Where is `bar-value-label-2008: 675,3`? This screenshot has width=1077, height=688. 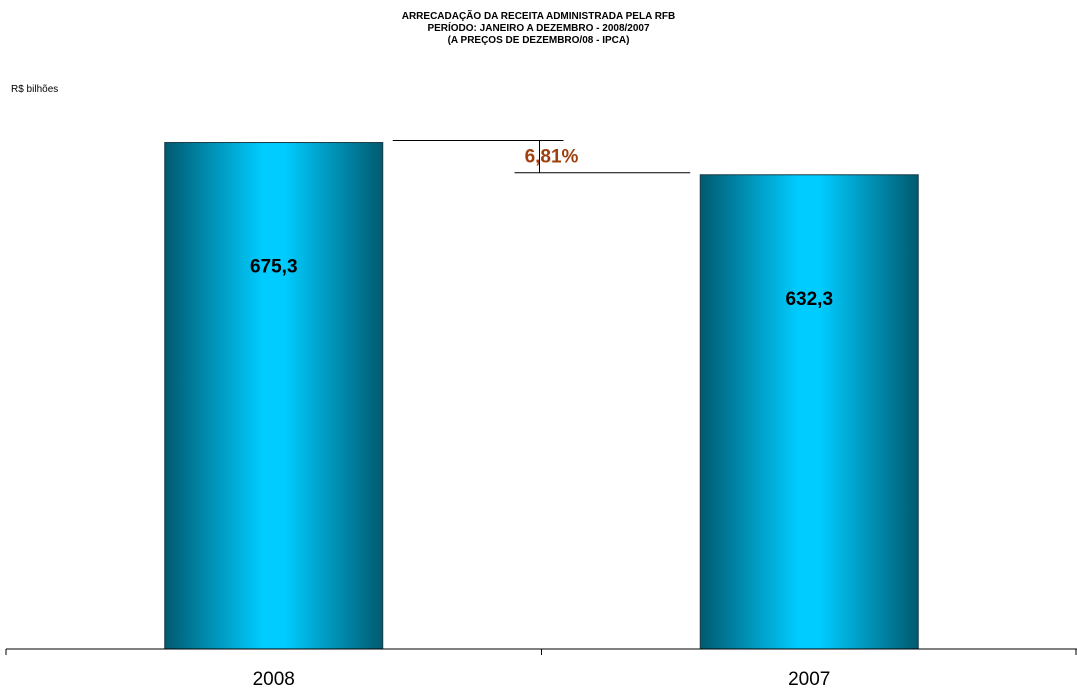
bar-value-label-2008: 675,3 is located at coordinates (274, 267).